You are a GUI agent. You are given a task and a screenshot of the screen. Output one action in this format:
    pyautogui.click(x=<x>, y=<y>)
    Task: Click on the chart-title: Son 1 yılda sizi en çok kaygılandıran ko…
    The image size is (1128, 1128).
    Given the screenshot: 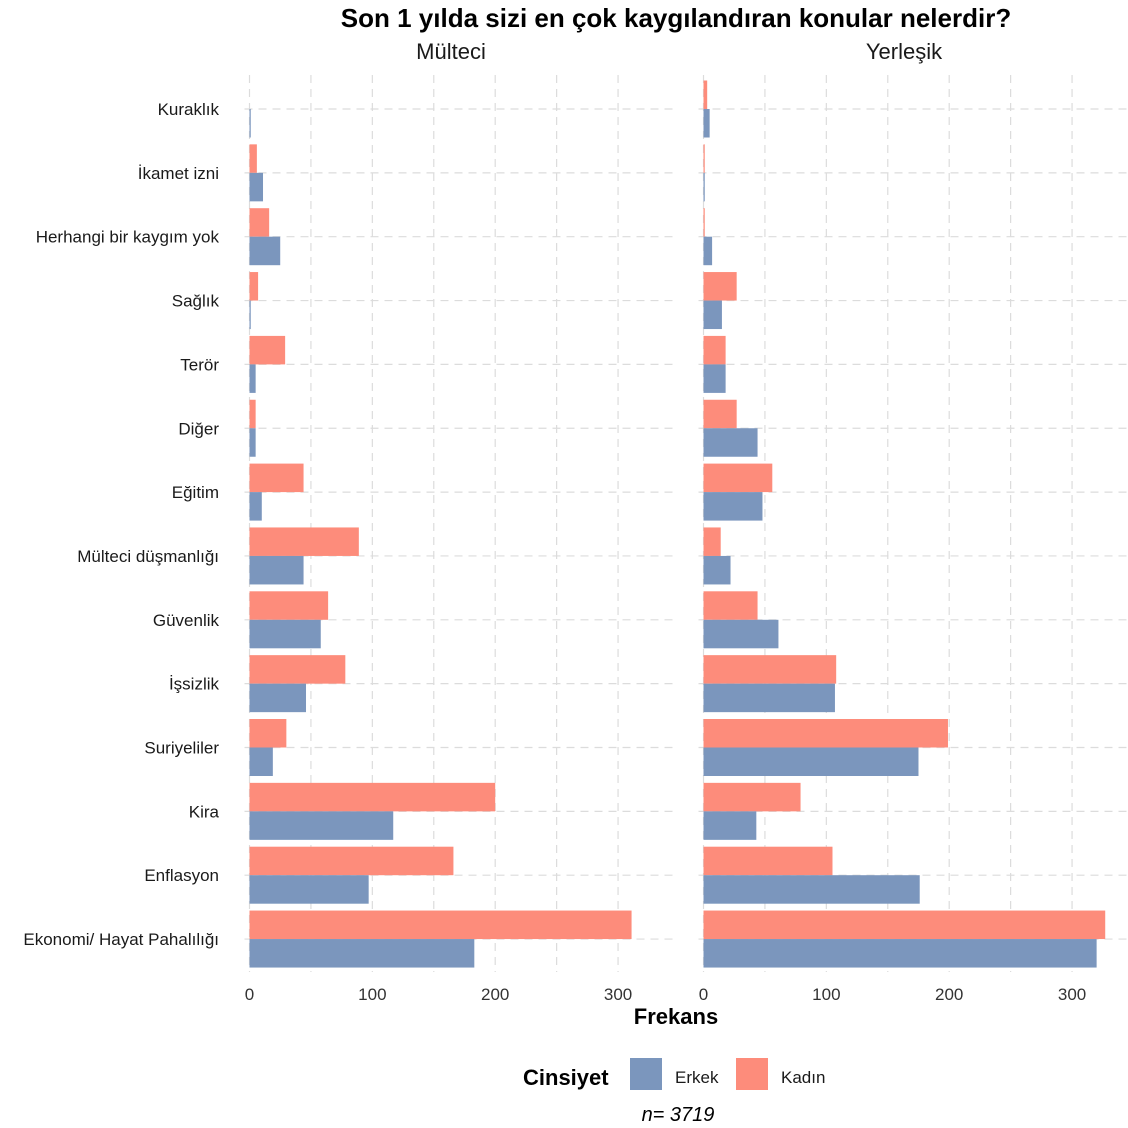 What is the action you would take?
    pyautogui.click(x=676, y=18)
    